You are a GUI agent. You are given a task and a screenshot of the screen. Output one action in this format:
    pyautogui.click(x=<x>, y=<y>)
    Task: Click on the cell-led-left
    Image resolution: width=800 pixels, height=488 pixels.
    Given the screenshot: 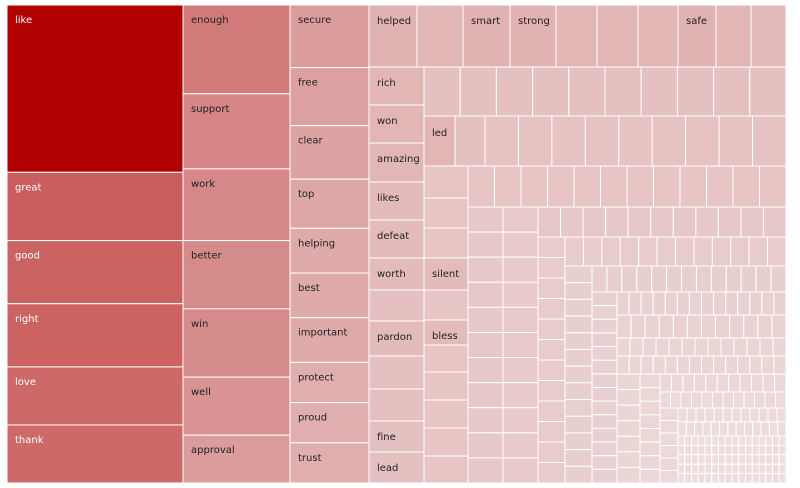 What is the action you would take?
    pyautogui.click(x=439, y=141)
    